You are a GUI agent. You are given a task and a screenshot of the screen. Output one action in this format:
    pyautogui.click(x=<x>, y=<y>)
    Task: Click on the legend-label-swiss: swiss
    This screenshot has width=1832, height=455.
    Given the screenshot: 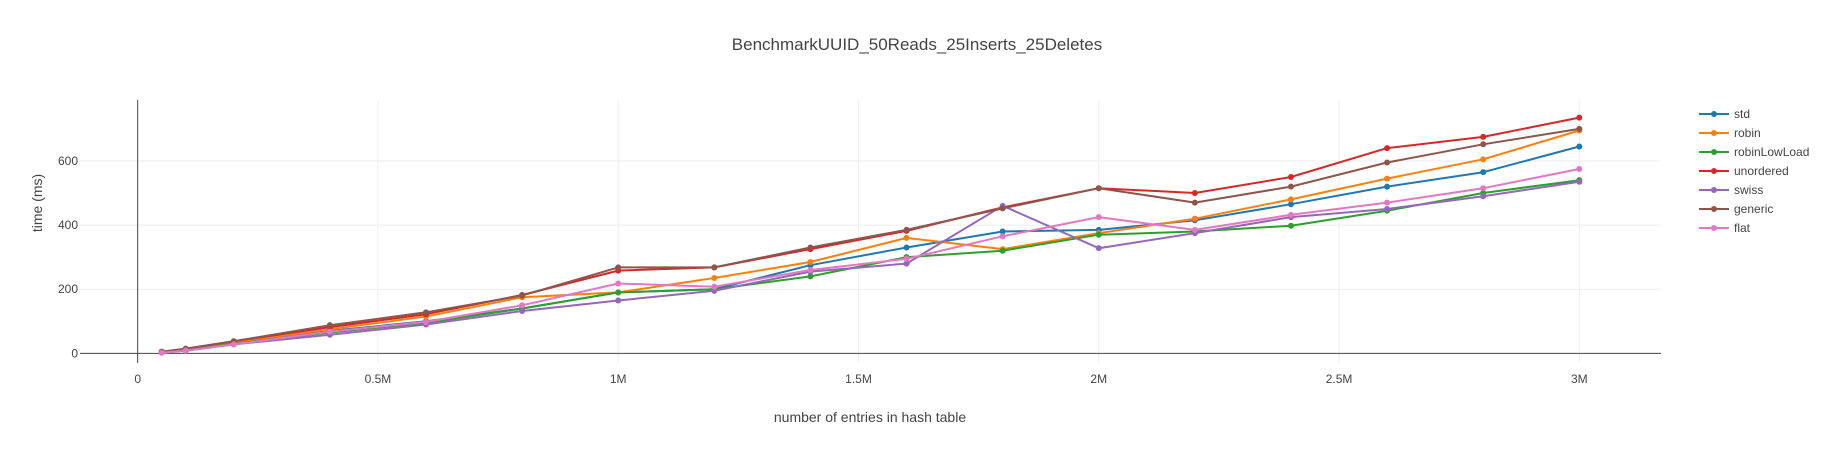 What is the action you would take?
    pyautogui.click(x=1748, y=190)
    